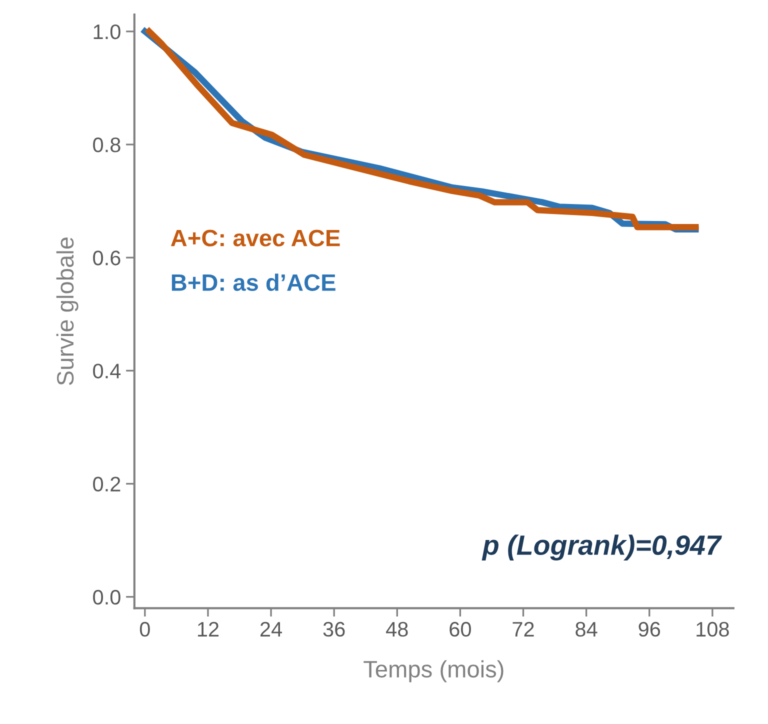 This screenshot has height=724, width=768. Describe the element at coordinates (107, 32) in the screenshot. I see `y-tick-label: 1.0` at that location.